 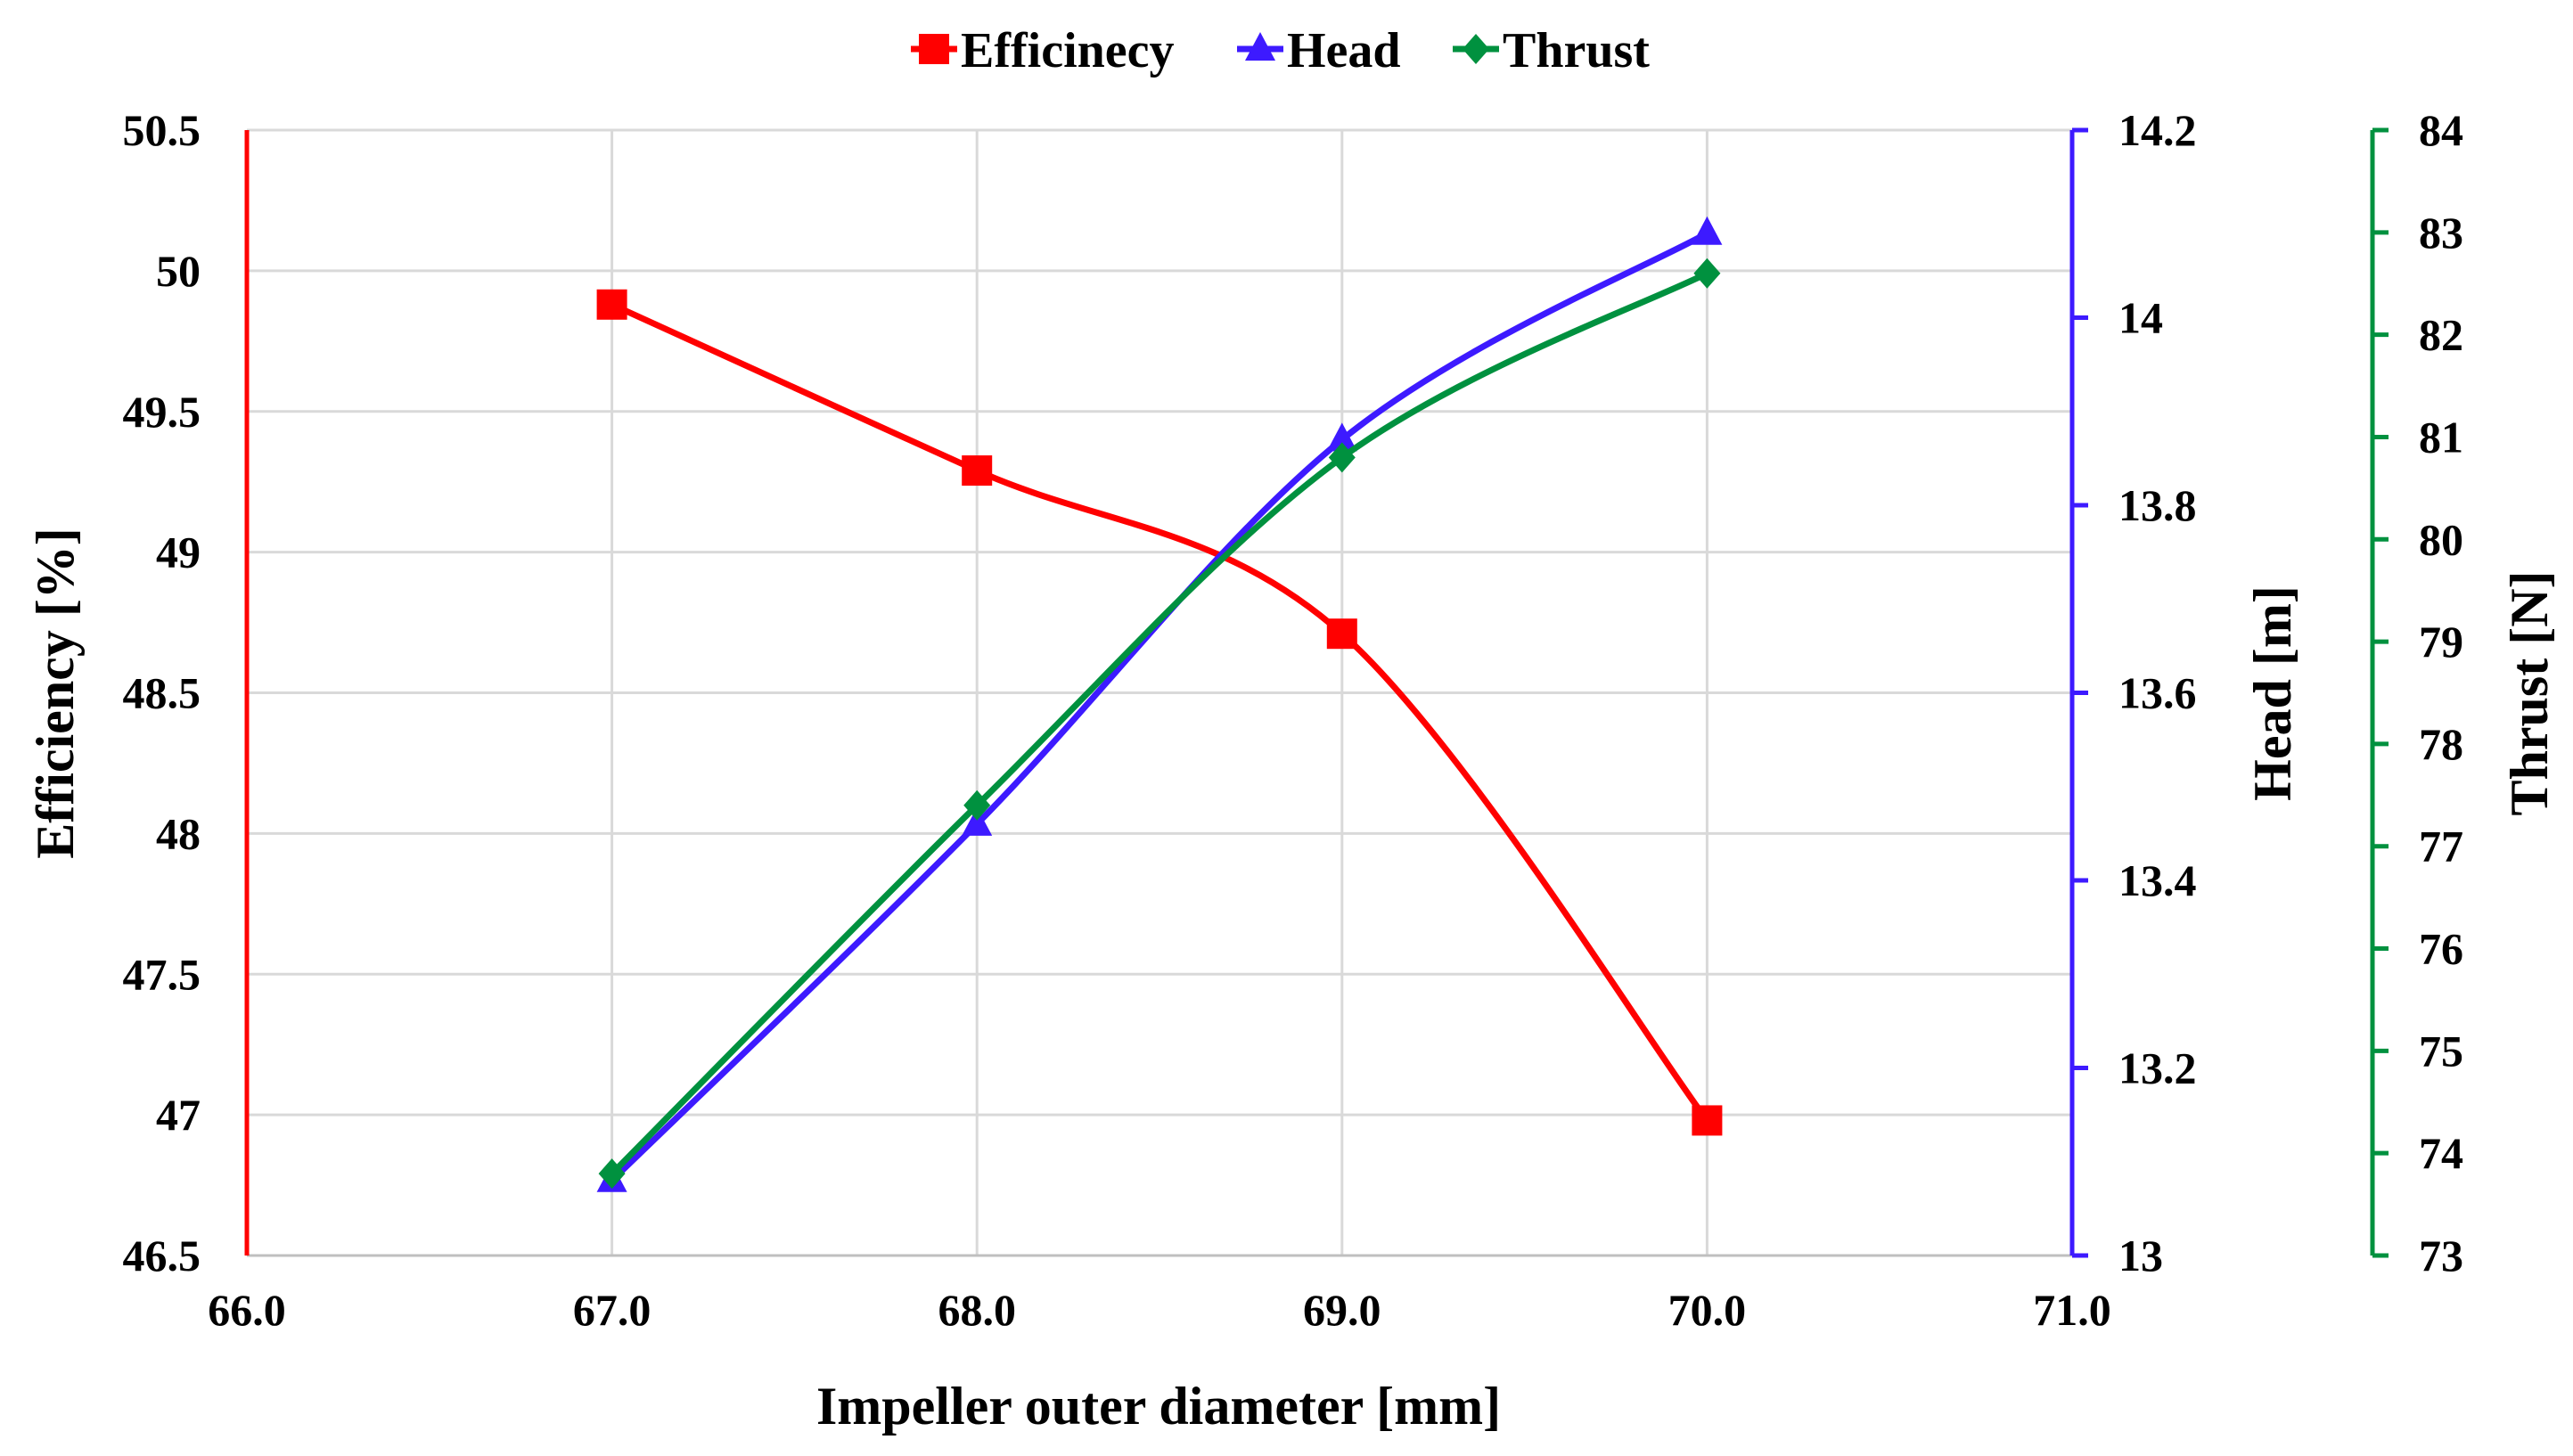 What do you see at coordinates (1476, 49) in the screenshot?
I see `legend-thrust-marker` at bounding box center [1476, 49].